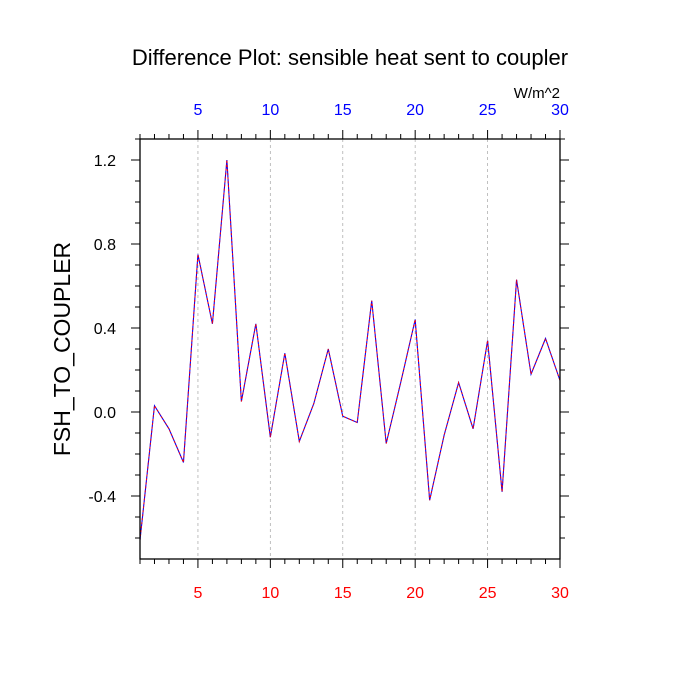  I want to click on y-tick-label-1.2: 1.2, so click(105, 161).